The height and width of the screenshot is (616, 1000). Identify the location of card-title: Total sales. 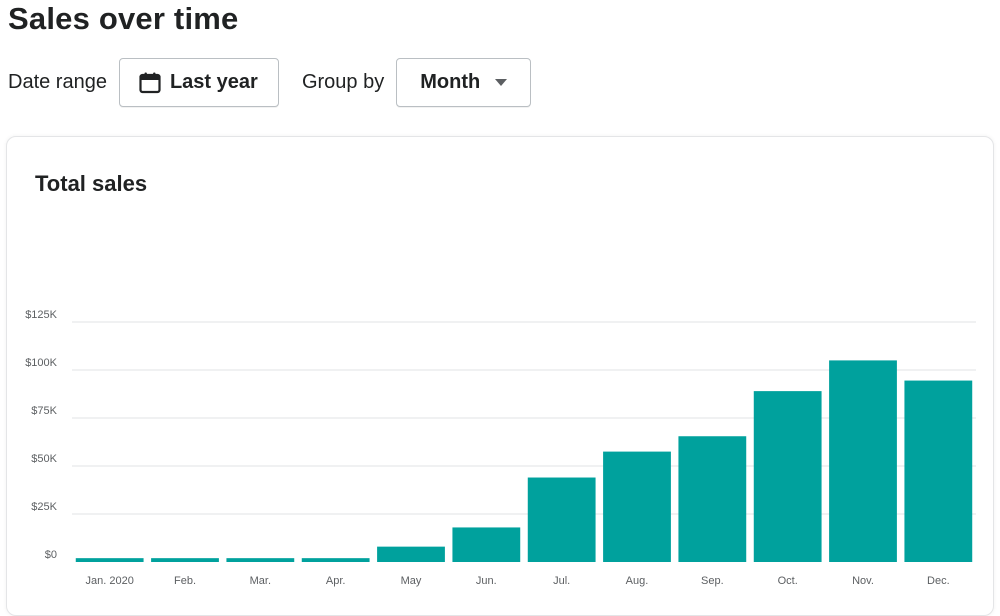
(91, 183).